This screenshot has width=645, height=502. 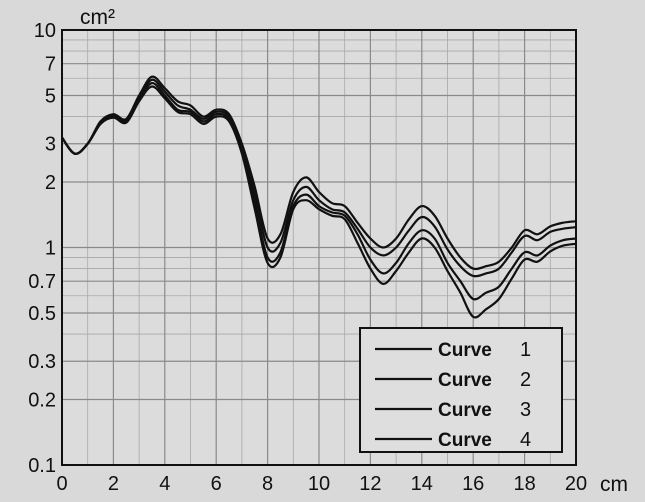 What do you see at coordinates (267, 484) in the screenshot?
I see `x-tick-label: 8` at bounding box center [267, 484].